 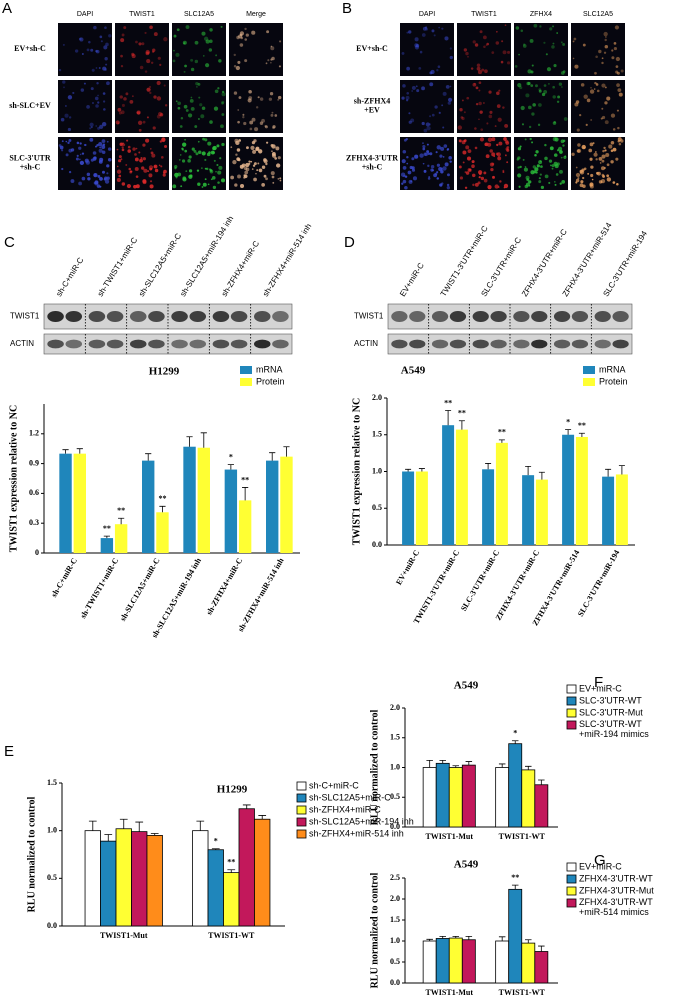 I want to click on chart-title: H1299, so click(x=232, y=790).